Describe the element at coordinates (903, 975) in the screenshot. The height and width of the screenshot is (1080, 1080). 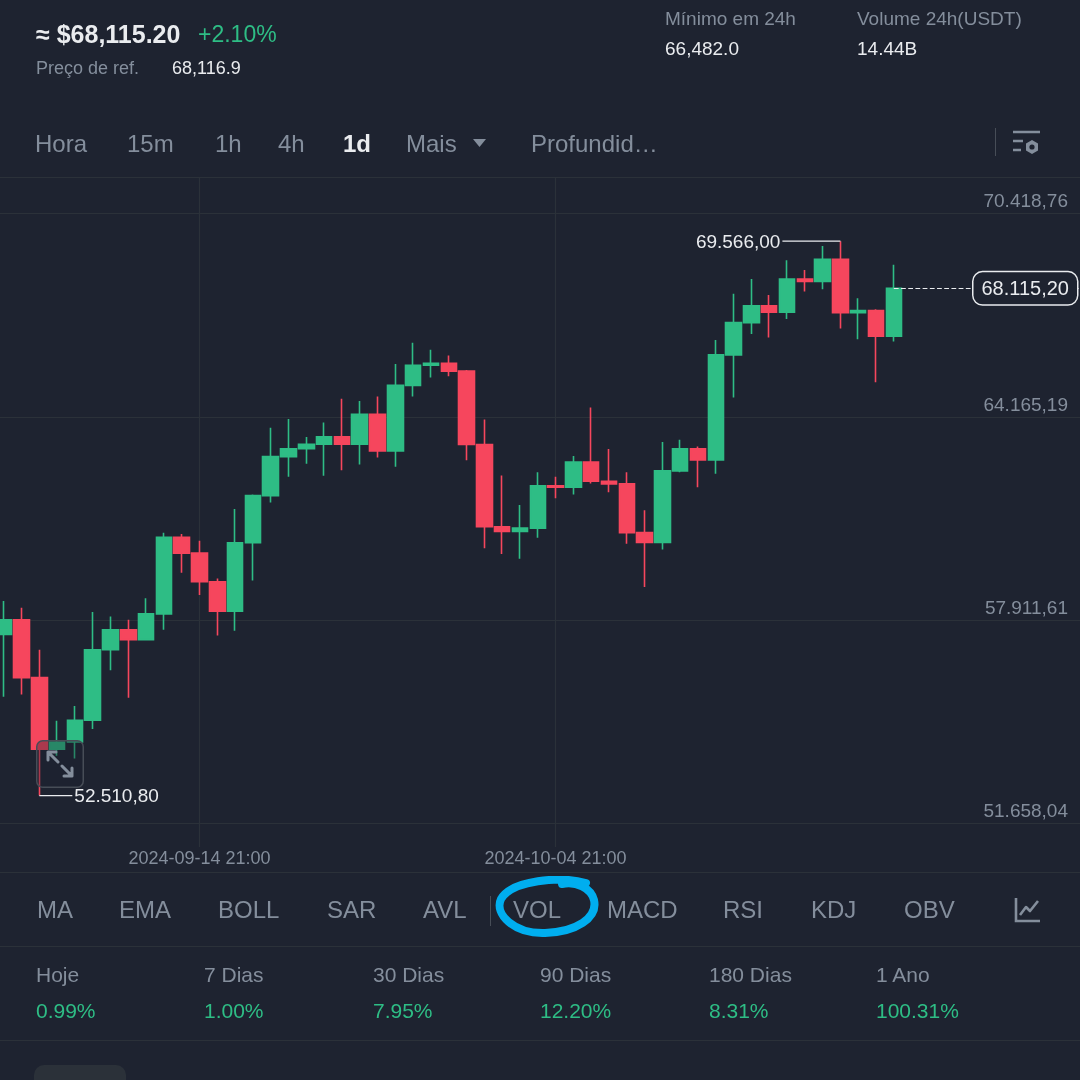
I see `text: 1 Ano` at that location.